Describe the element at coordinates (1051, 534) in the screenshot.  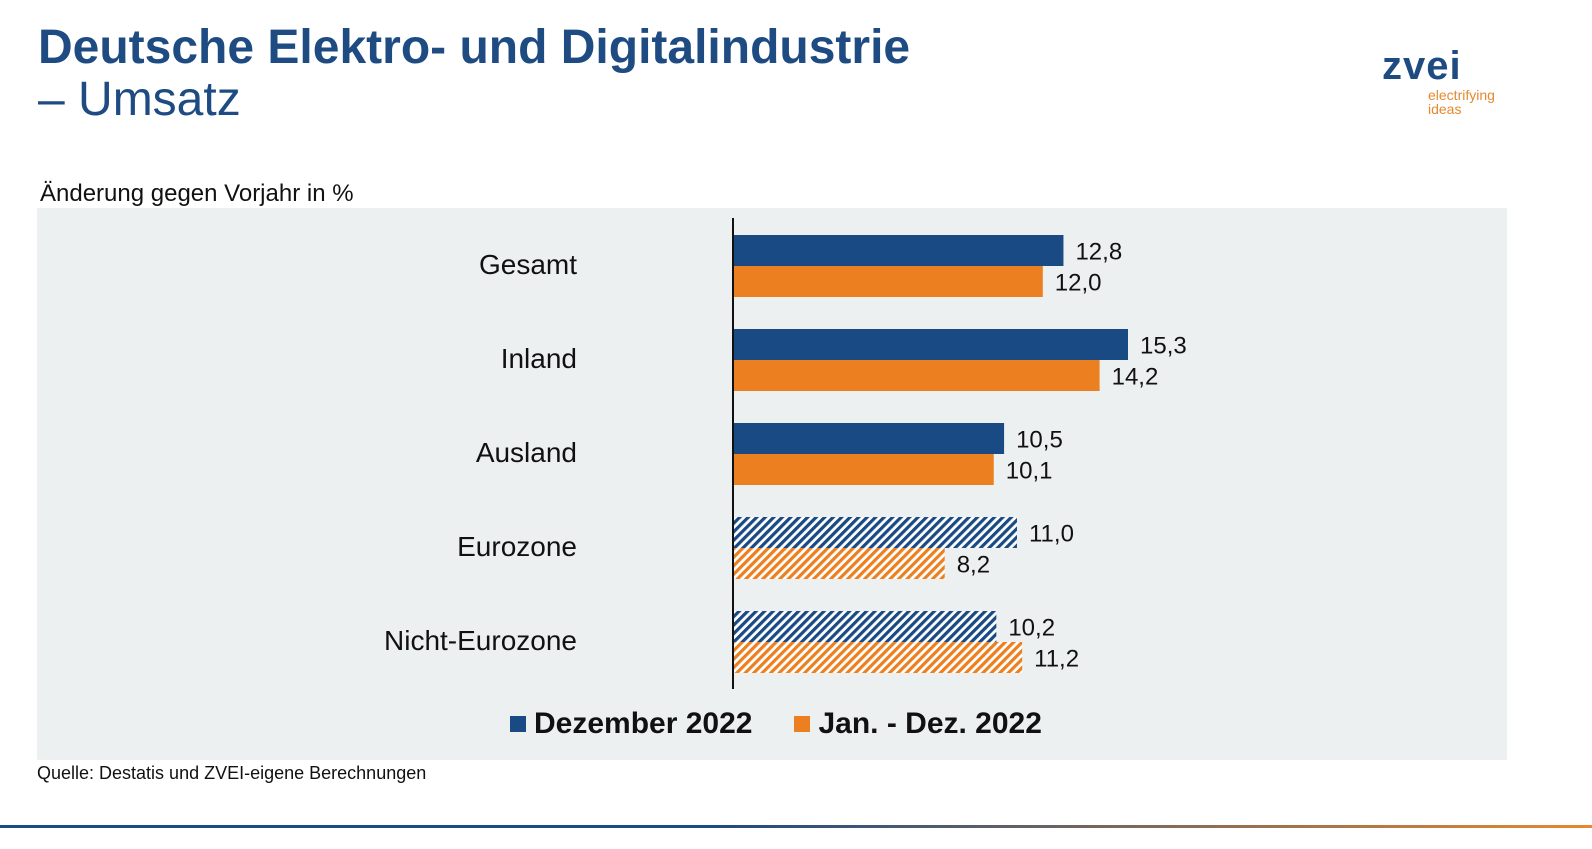
I see `value-label-eurozone-dezember: 11,0` at that location.